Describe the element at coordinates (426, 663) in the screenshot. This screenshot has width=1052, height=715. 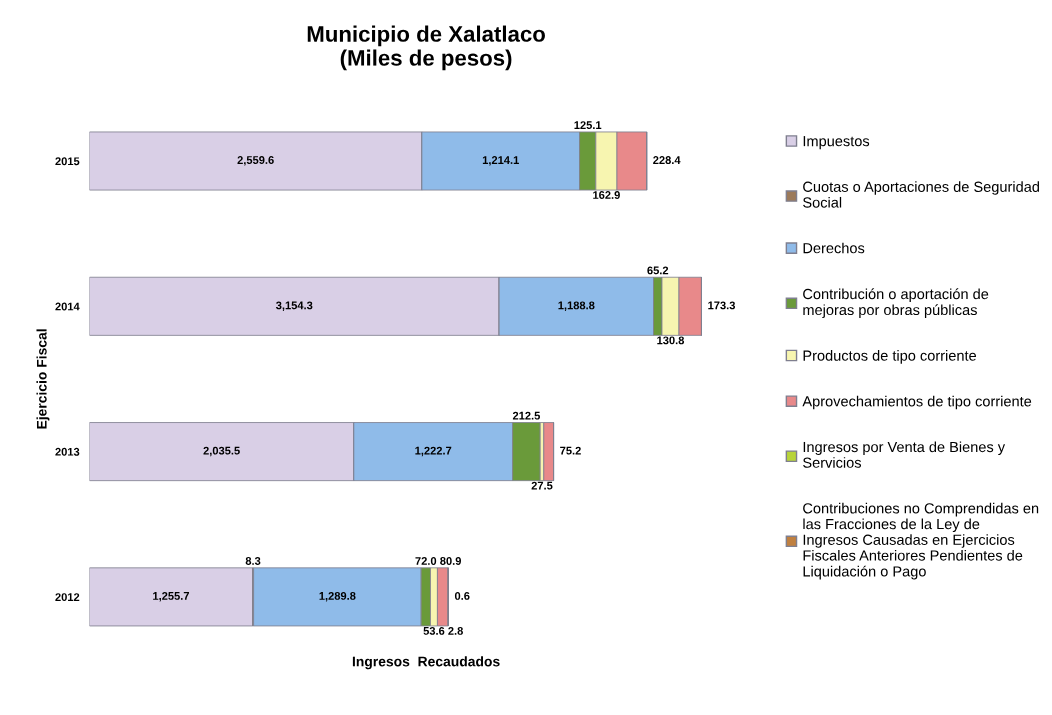
I see `x-axis-title: Ingresos Recaudados` at that location.